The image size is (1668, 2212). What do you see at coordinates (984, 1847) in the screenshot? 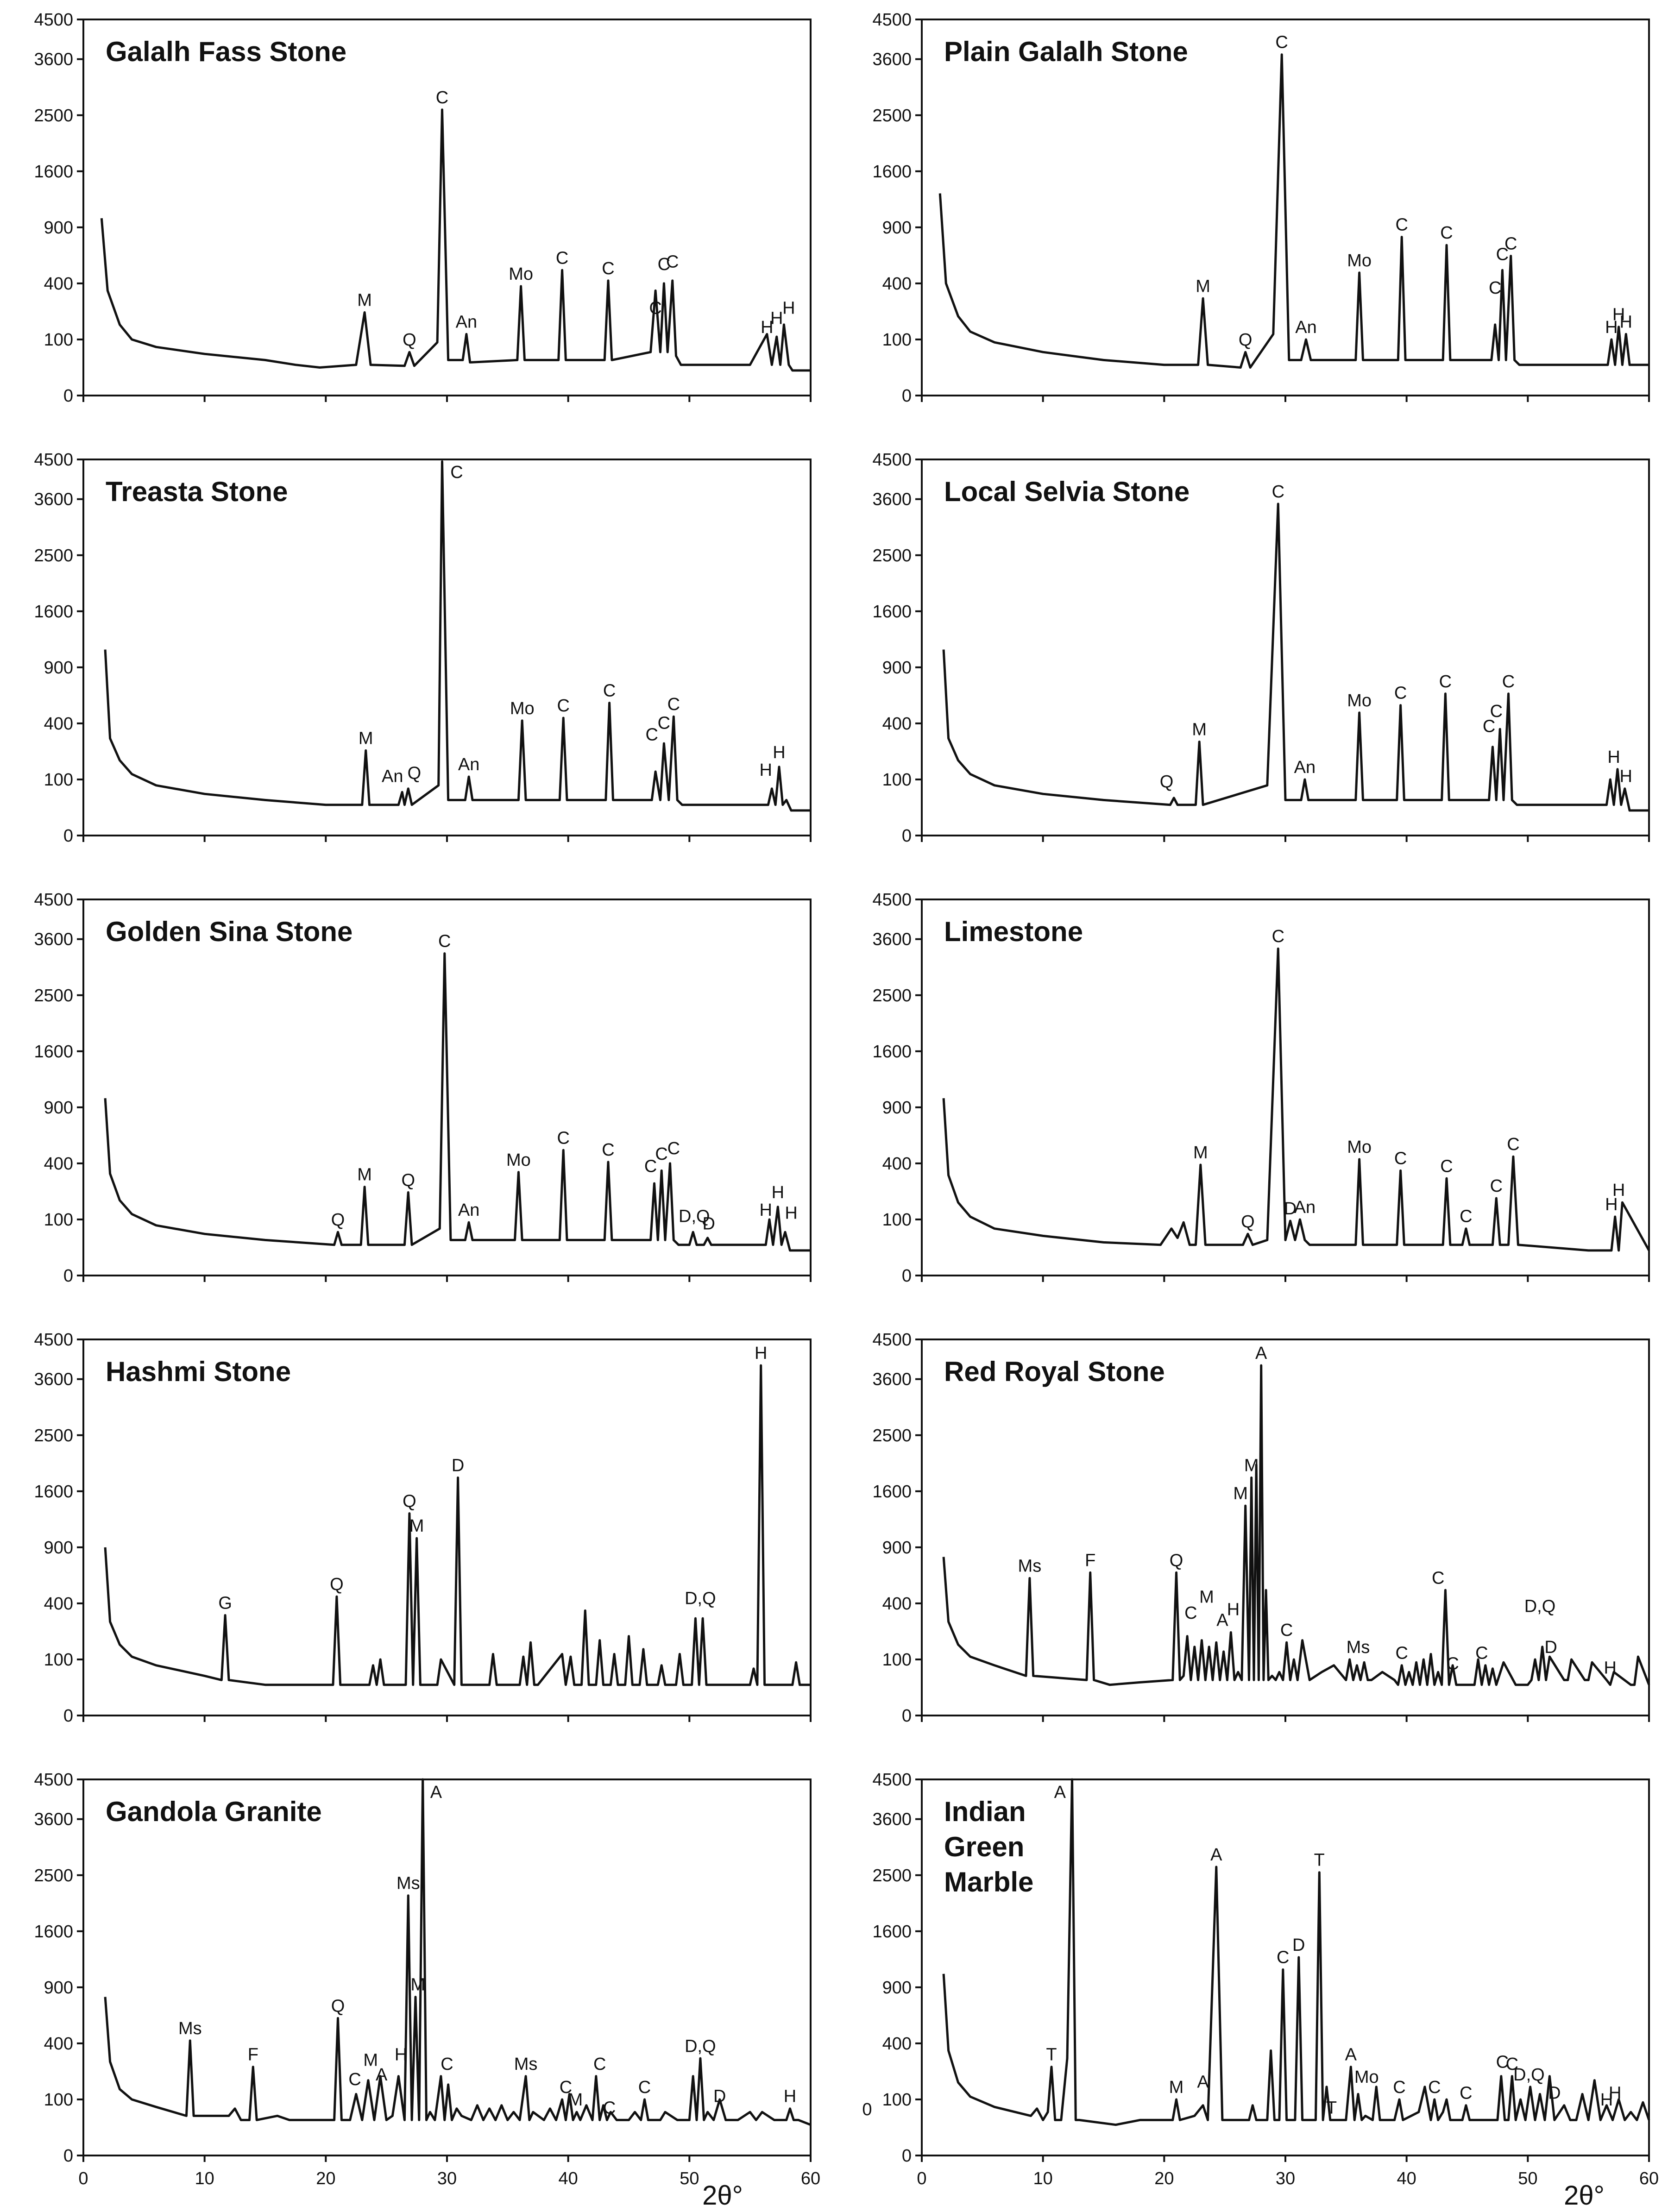
I see `panel-title: Green` at bounding box center [984, 1847].